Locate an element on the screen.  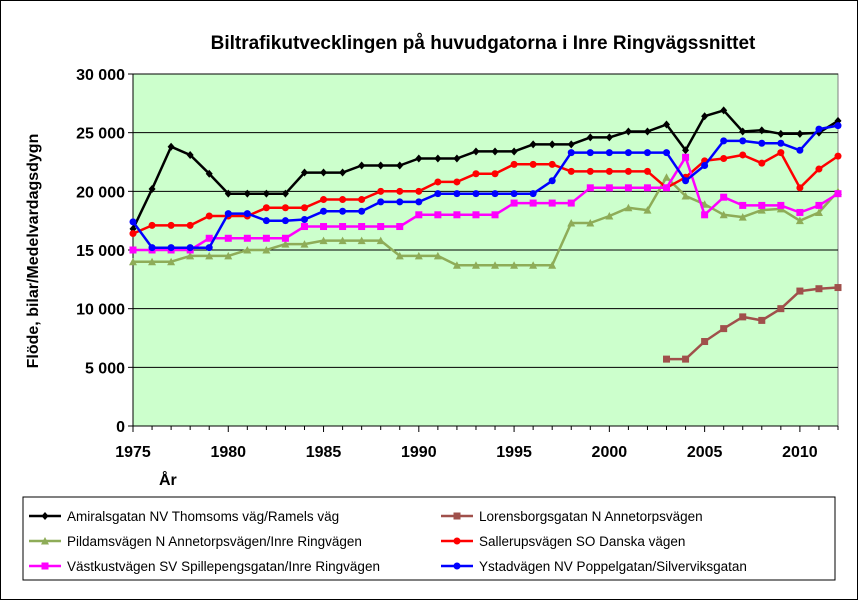
legend-item: Lorensborgsgatan N Annetorpsvägen is located at coordinates (572, 516).